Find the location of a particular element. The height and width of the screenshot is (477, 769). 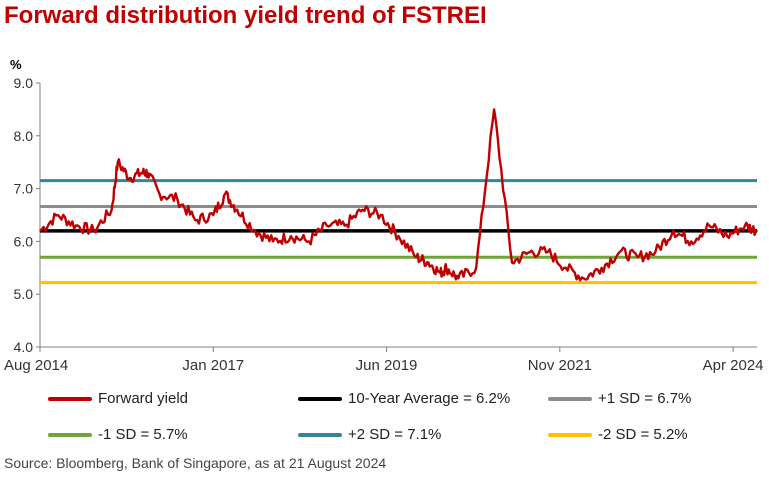

legend-label-minus-1-sd: -1 SD = 5.7% is located at coordinates (143, 434).